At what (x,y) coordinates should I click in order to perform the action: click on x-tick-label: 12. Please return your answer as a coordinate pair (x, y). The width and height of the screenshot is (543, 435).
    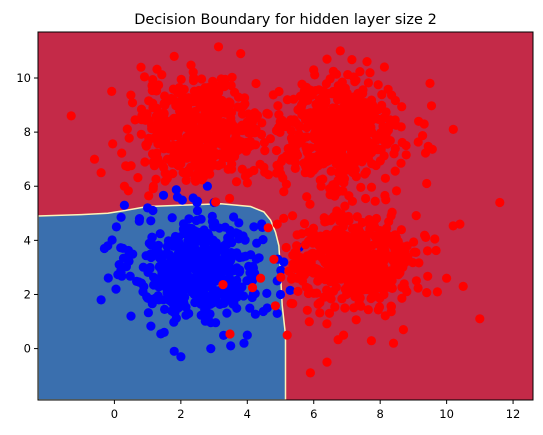
    Looking at the image, I should click on (513, 414).